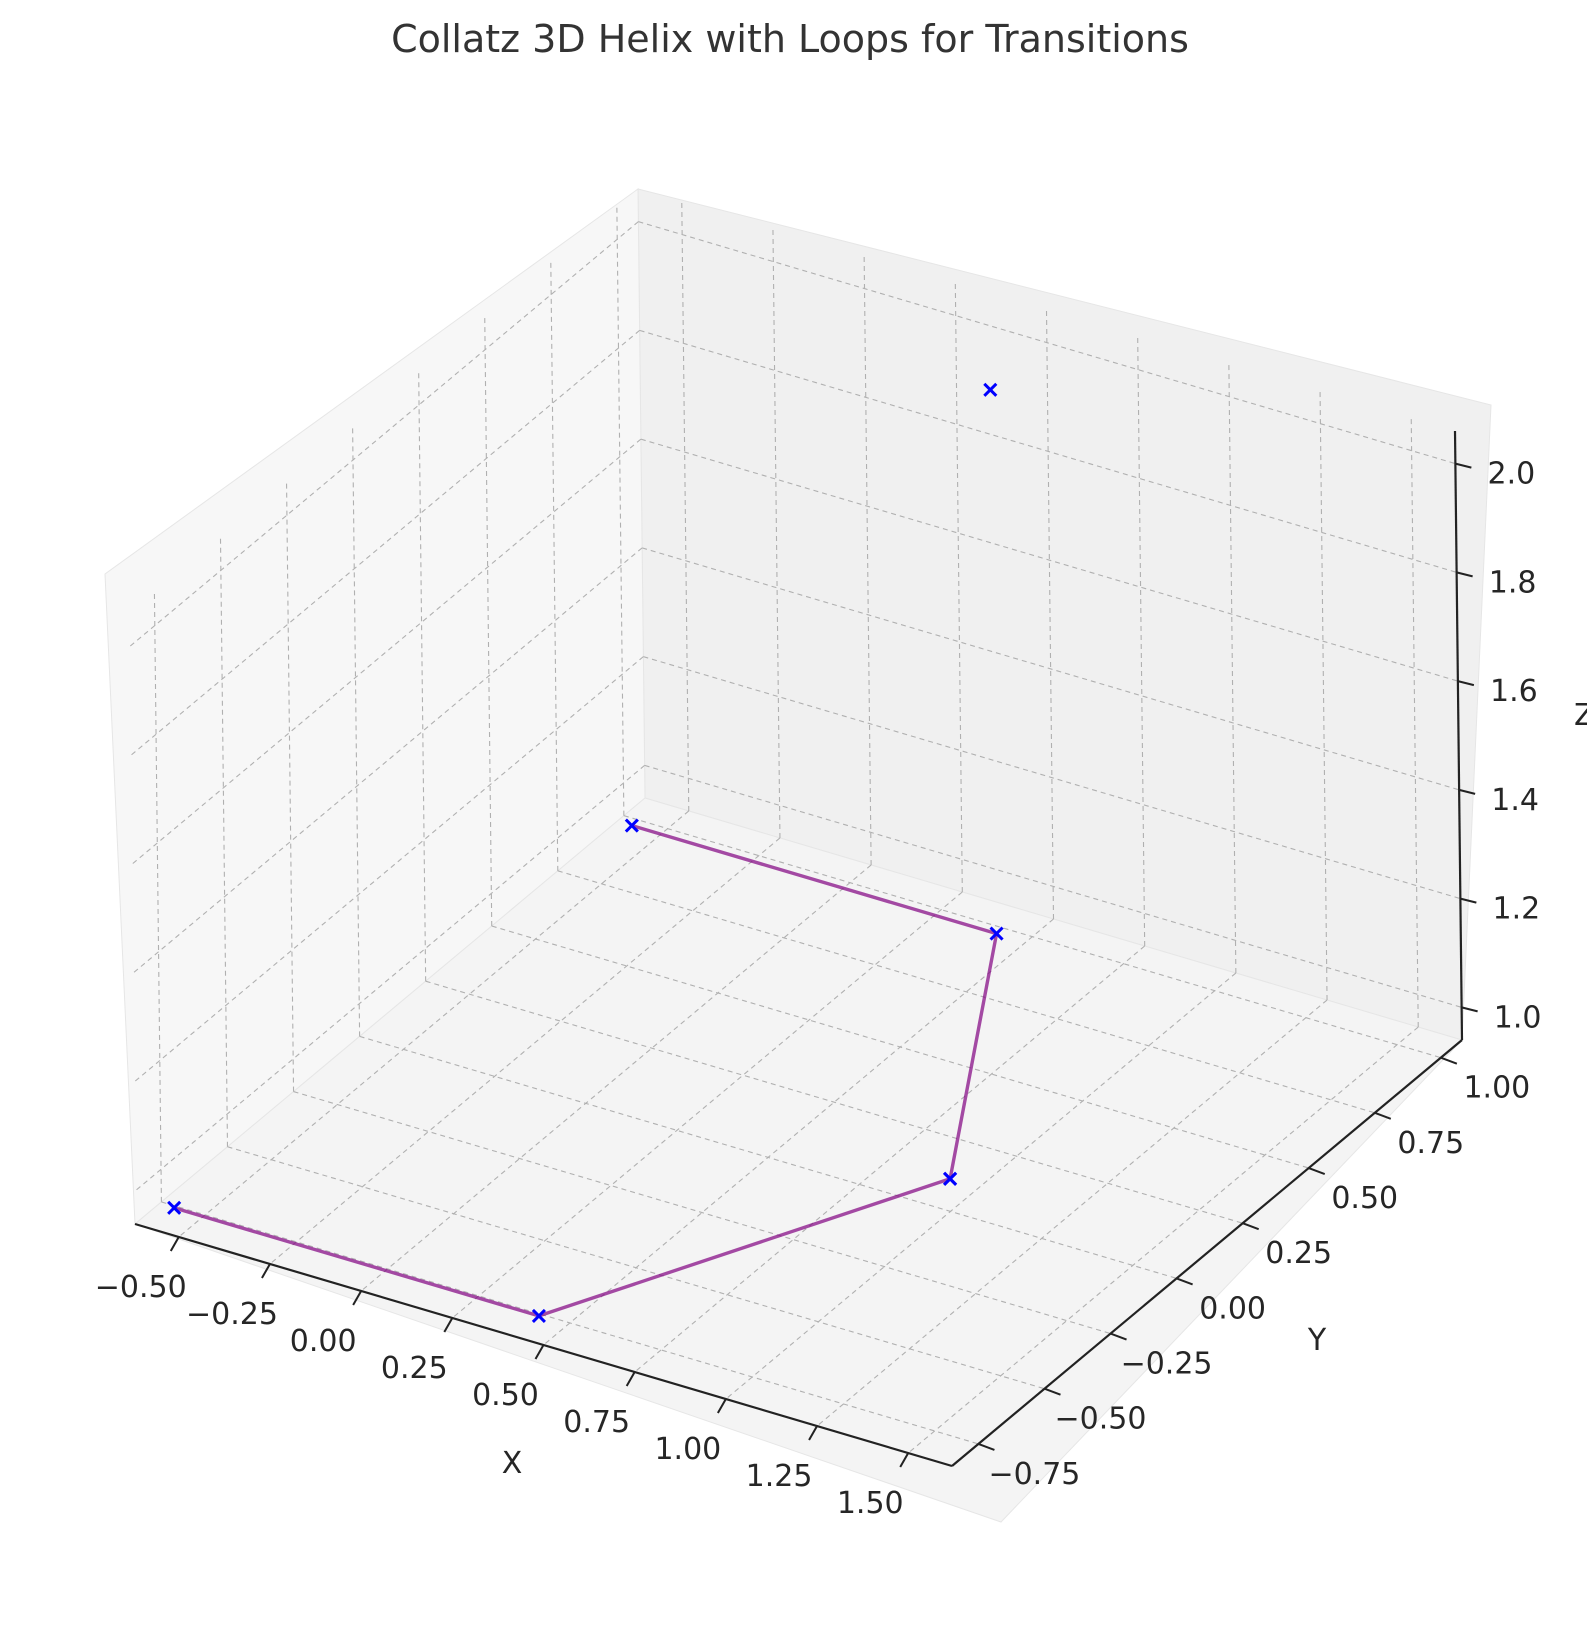  What do you see at coordinates (1518, 1017) in the screenshot?
I see `z-tick-label: 1.0` at bounding box center [1518, 1017].